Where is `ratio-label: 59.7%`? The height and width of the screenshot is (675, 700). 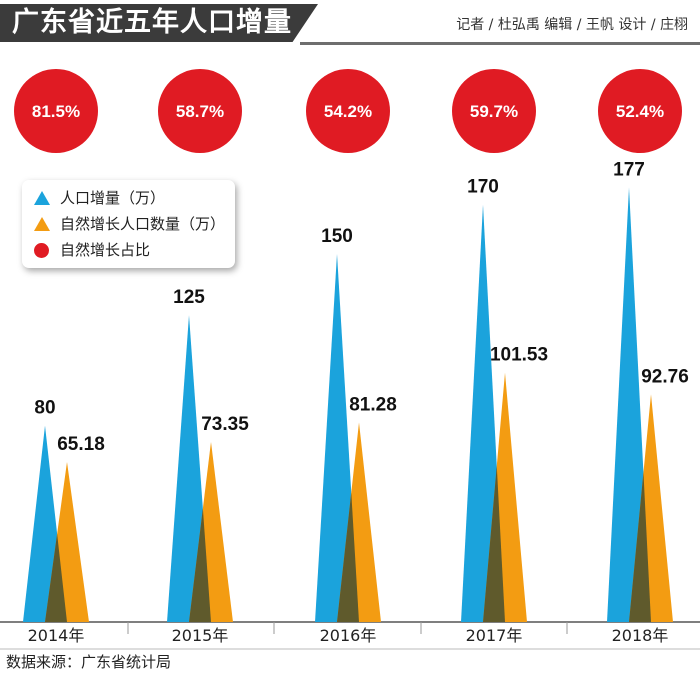
ratio-label: 59.7% is located at coordinates (494, 111).